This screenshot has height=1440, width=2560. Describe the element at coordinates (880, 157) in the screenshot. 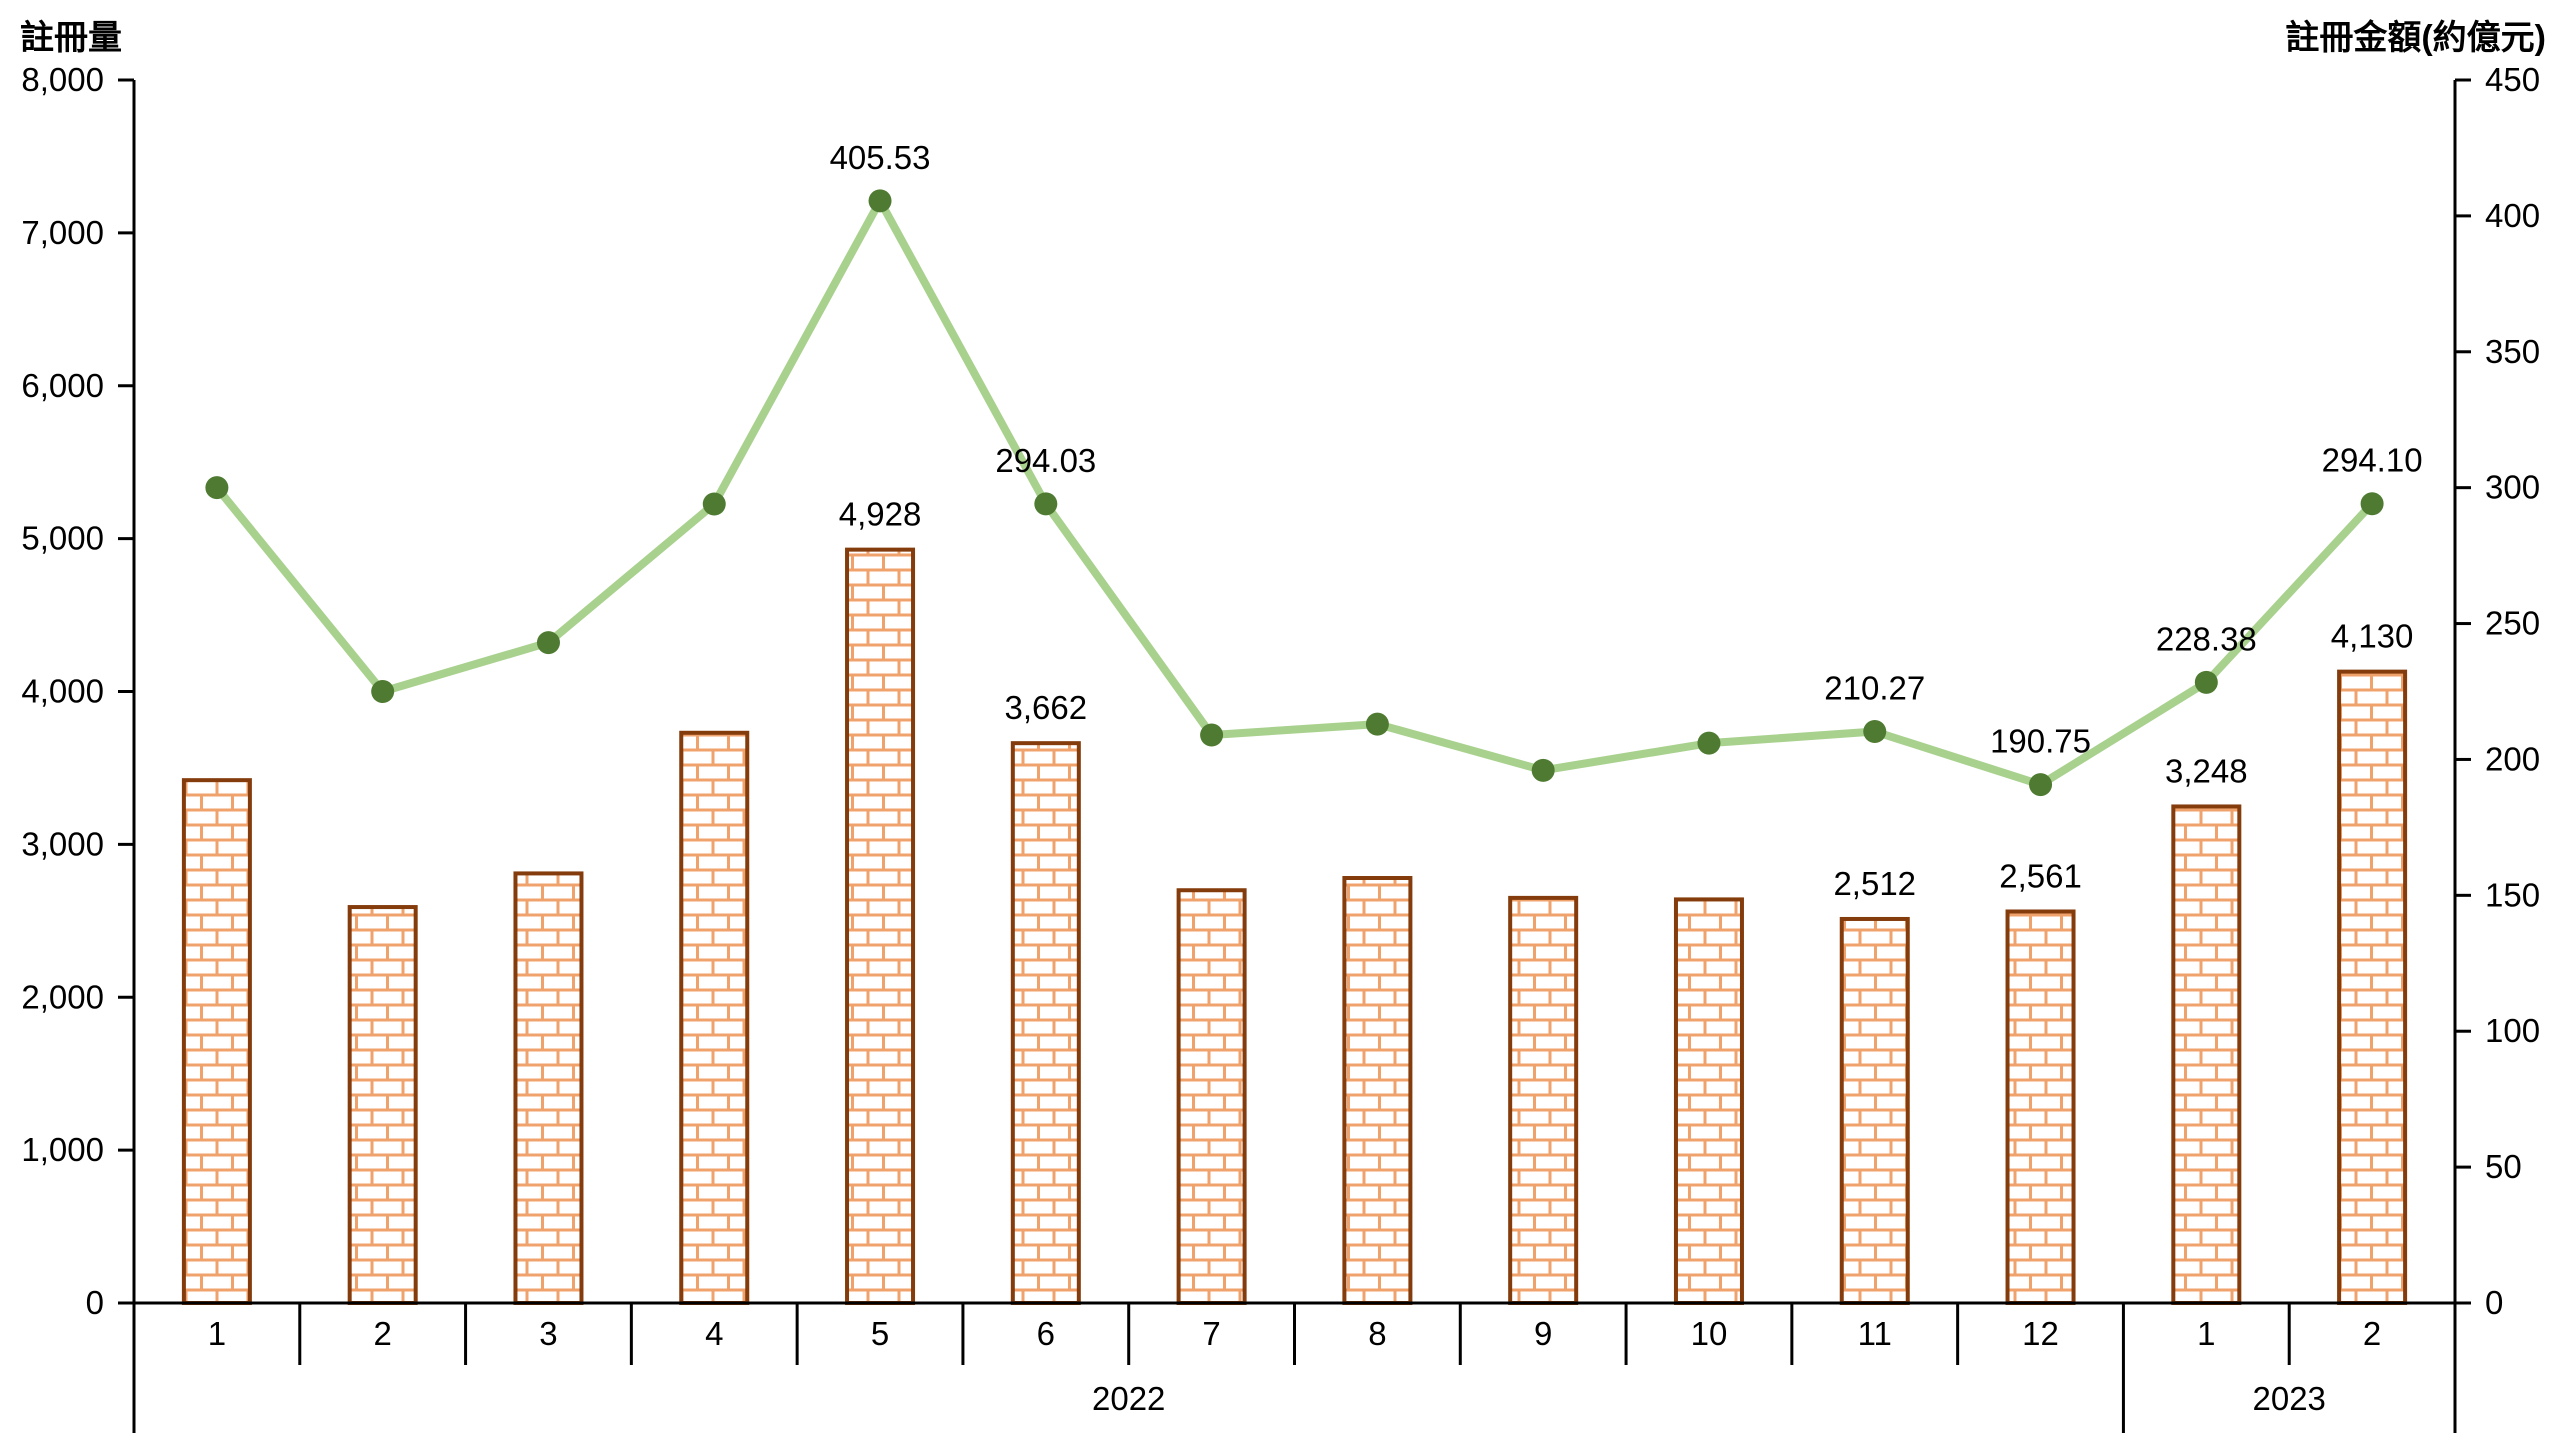

I see `line-data-label: 405.53` at that location.